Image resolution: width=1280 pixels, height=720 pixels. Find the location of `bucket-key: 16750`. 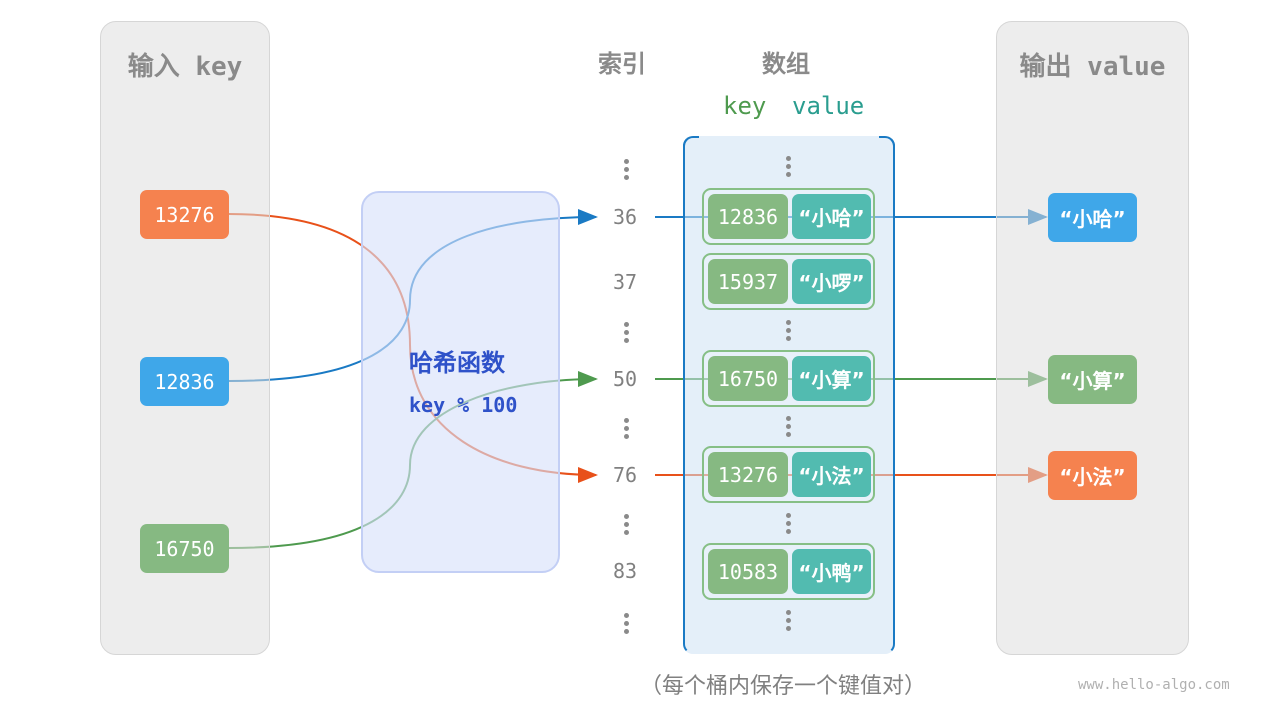

bucket-key: 16750 is located at coordinates (748, 378).